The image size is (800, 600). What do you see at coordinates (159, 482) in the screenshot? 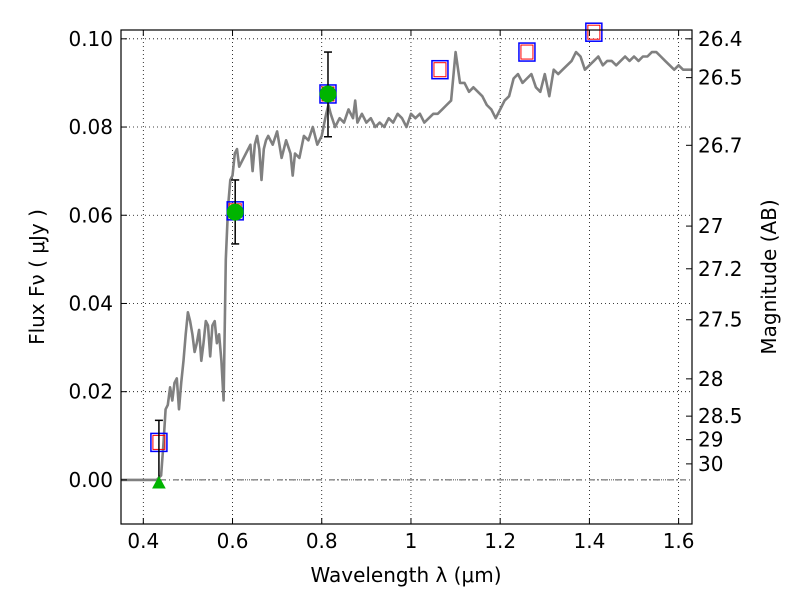
I see `upper-limit-triangle` at bounding box center [159, 482].